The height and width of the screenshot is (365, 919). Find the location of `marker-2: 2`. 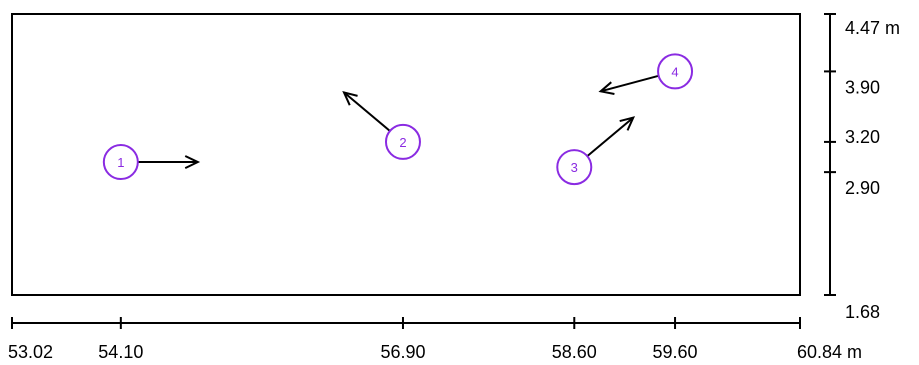

marker-2: 2 is located at coordinates (381, 125).